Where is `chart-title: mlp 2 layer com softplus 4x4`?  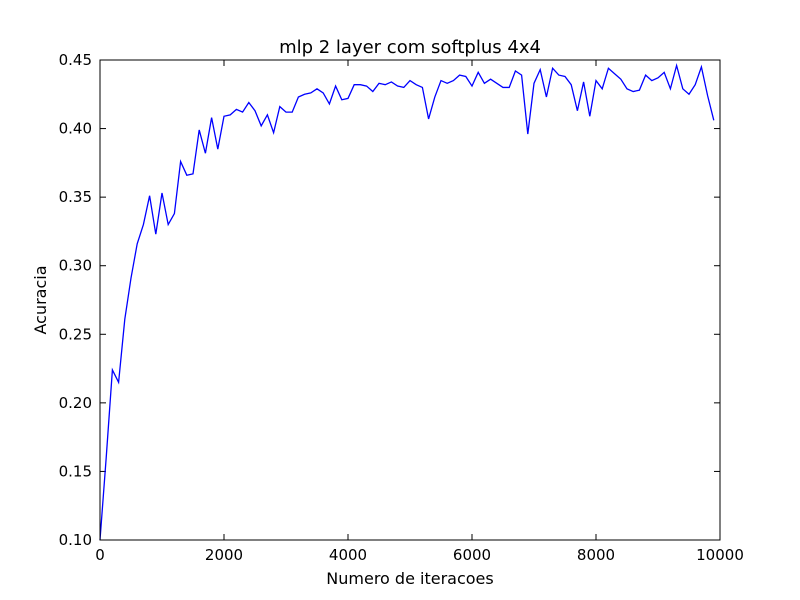 chart-title: mlp 2 layer com softplus 4x4 is located at coordinates (410, 47).